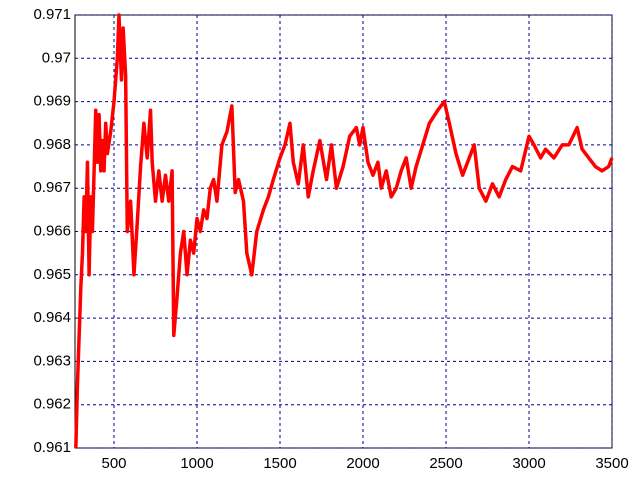  Describe the element at coordinates (52, 187) in the screenshot. I see `y-tick-label: 0.967` at that location.